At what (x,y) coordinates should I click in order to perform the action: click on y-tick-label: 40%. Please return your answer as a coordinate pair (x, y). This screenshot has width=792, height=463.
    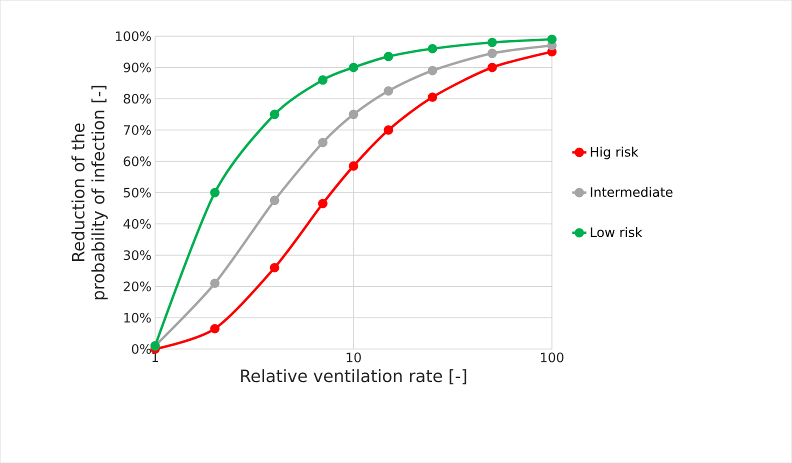
    Looking at the image, I should click on (137, 223).